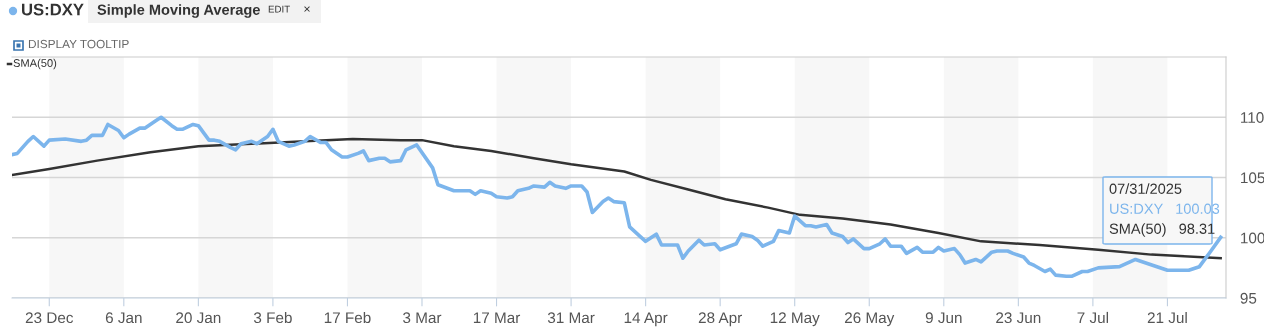 This screenshot has height=333, width=1264. What do you see at coordinates (422, 318) in the screenshot?
I see `x-tick-label: 3 Mar` at bounding box center [422, 318].